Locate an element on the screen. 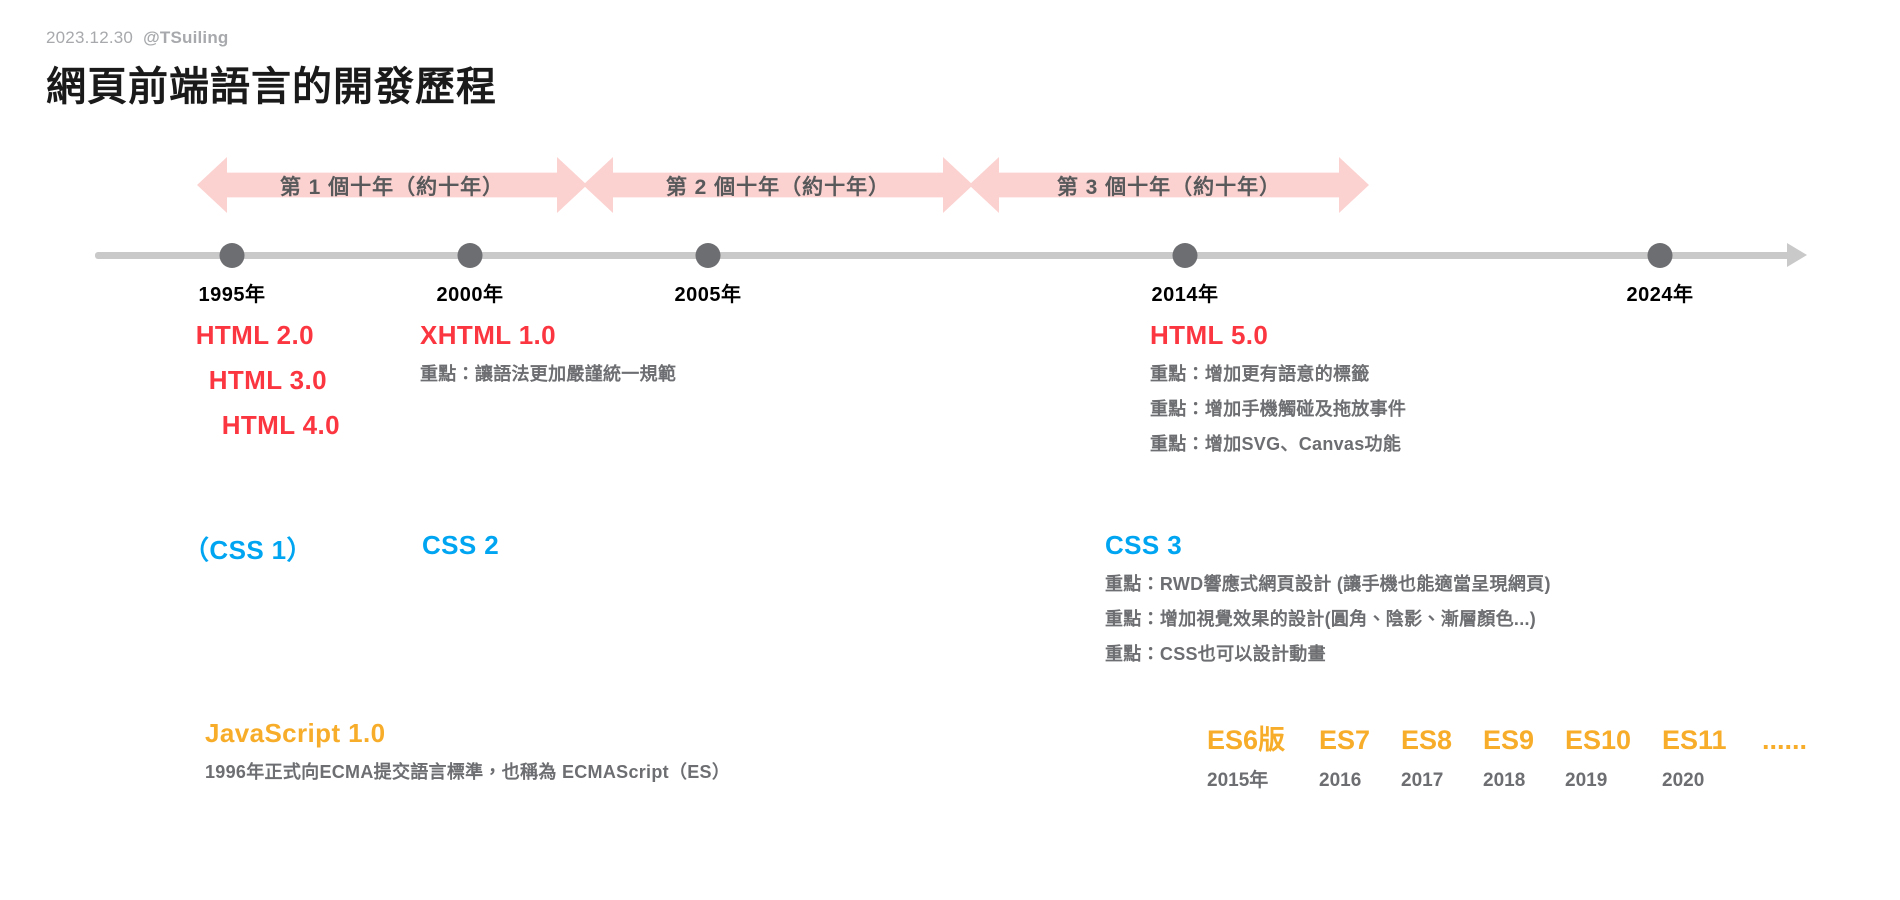 This screenshot has height=900, width=1900. timeline-dot-2000年 is located at coordinates (470, 255).